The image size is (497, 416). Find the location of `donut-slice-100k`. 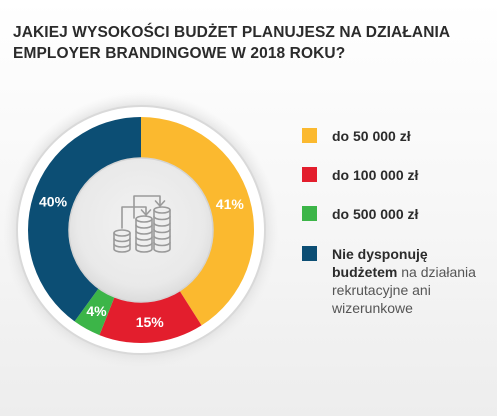

donut-slice-100k is located at coordinates (150, 316).